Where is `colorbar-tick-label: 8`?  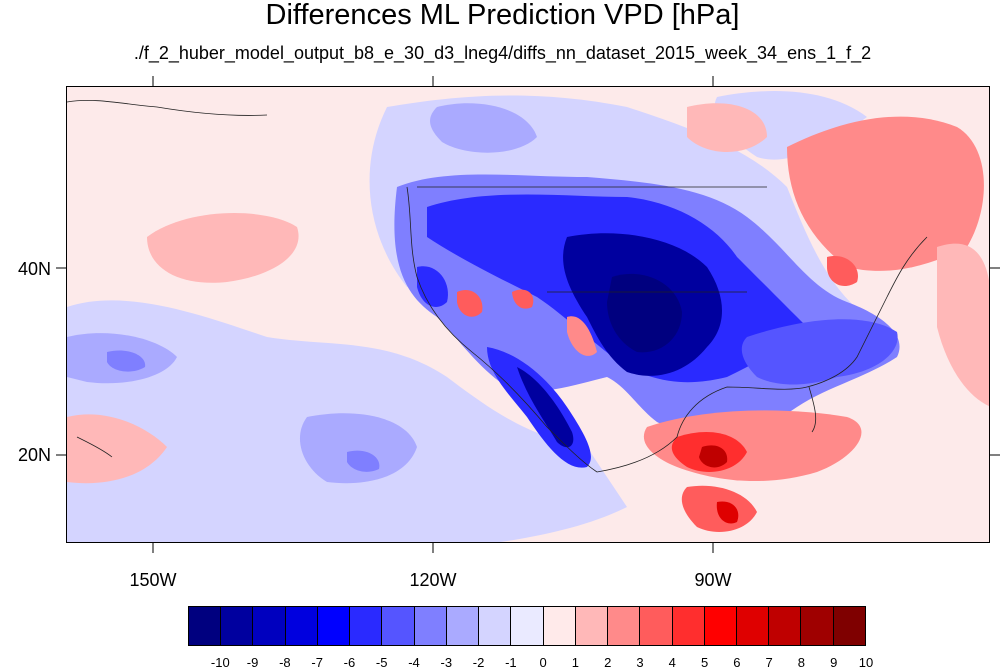
colorbar-tick-label: 8 is located at coordinates (801, 662).